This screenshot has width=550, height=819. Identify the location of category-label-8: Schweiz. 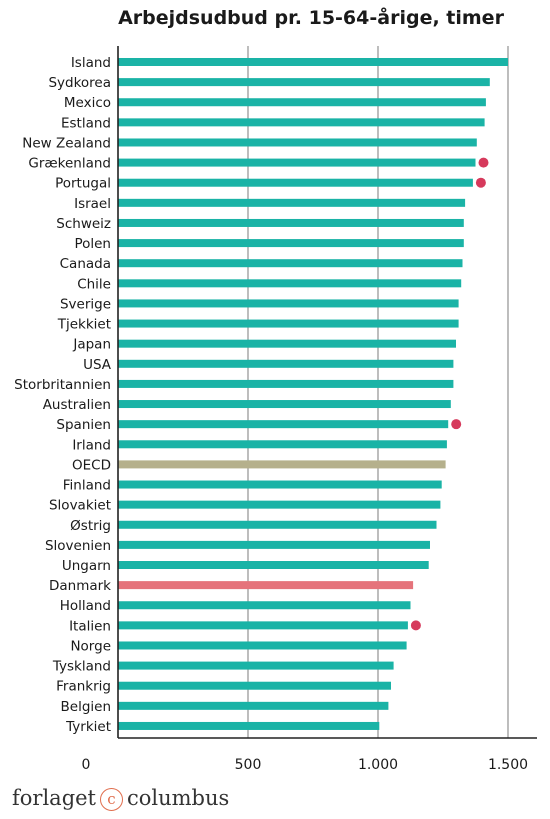
(83, 224).